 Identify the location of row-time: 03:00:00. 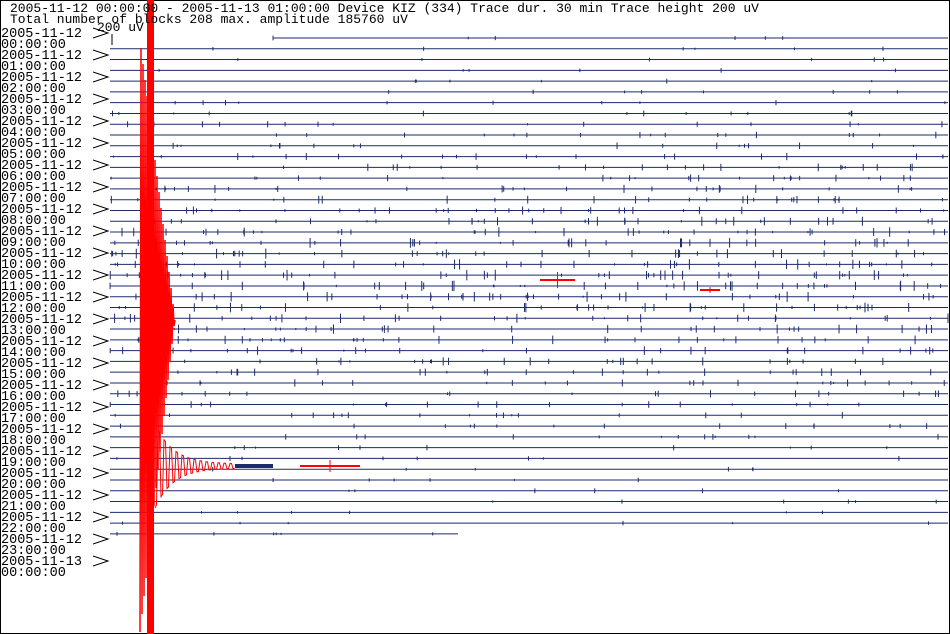
(33, 111).